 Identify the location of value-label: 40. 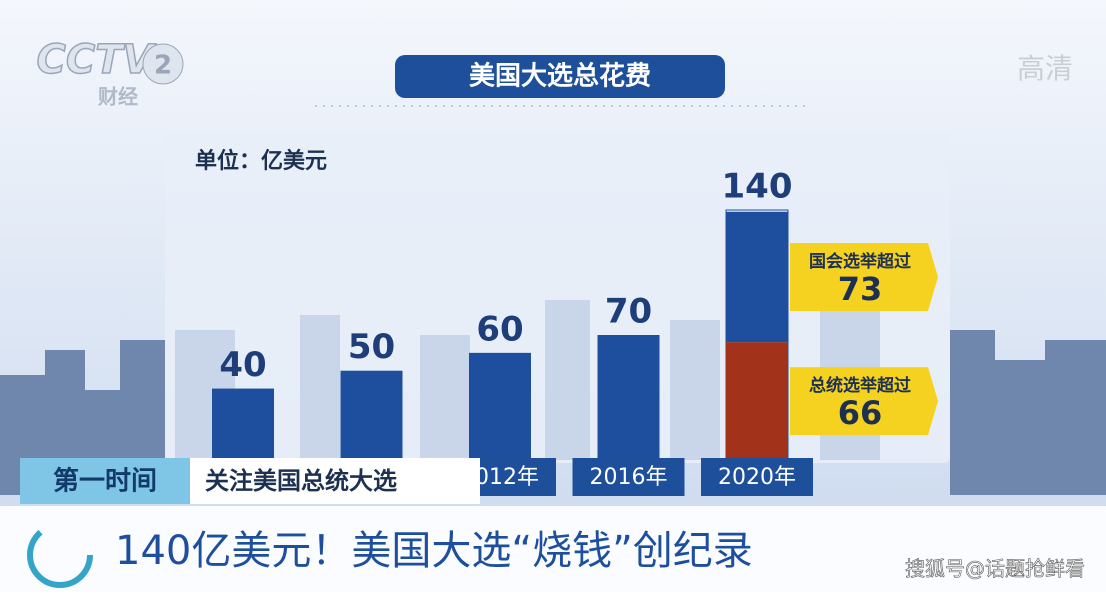
(242, 365).